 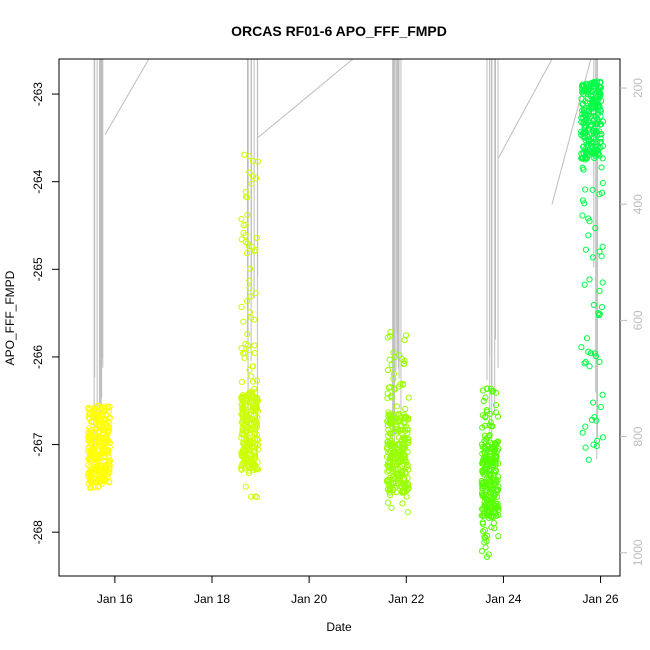 What do you see at coordinates (10, 317) in the screenshot?
I see `y-axis-label: APO_FFF_FMPD` at bounding box center [10, 317].